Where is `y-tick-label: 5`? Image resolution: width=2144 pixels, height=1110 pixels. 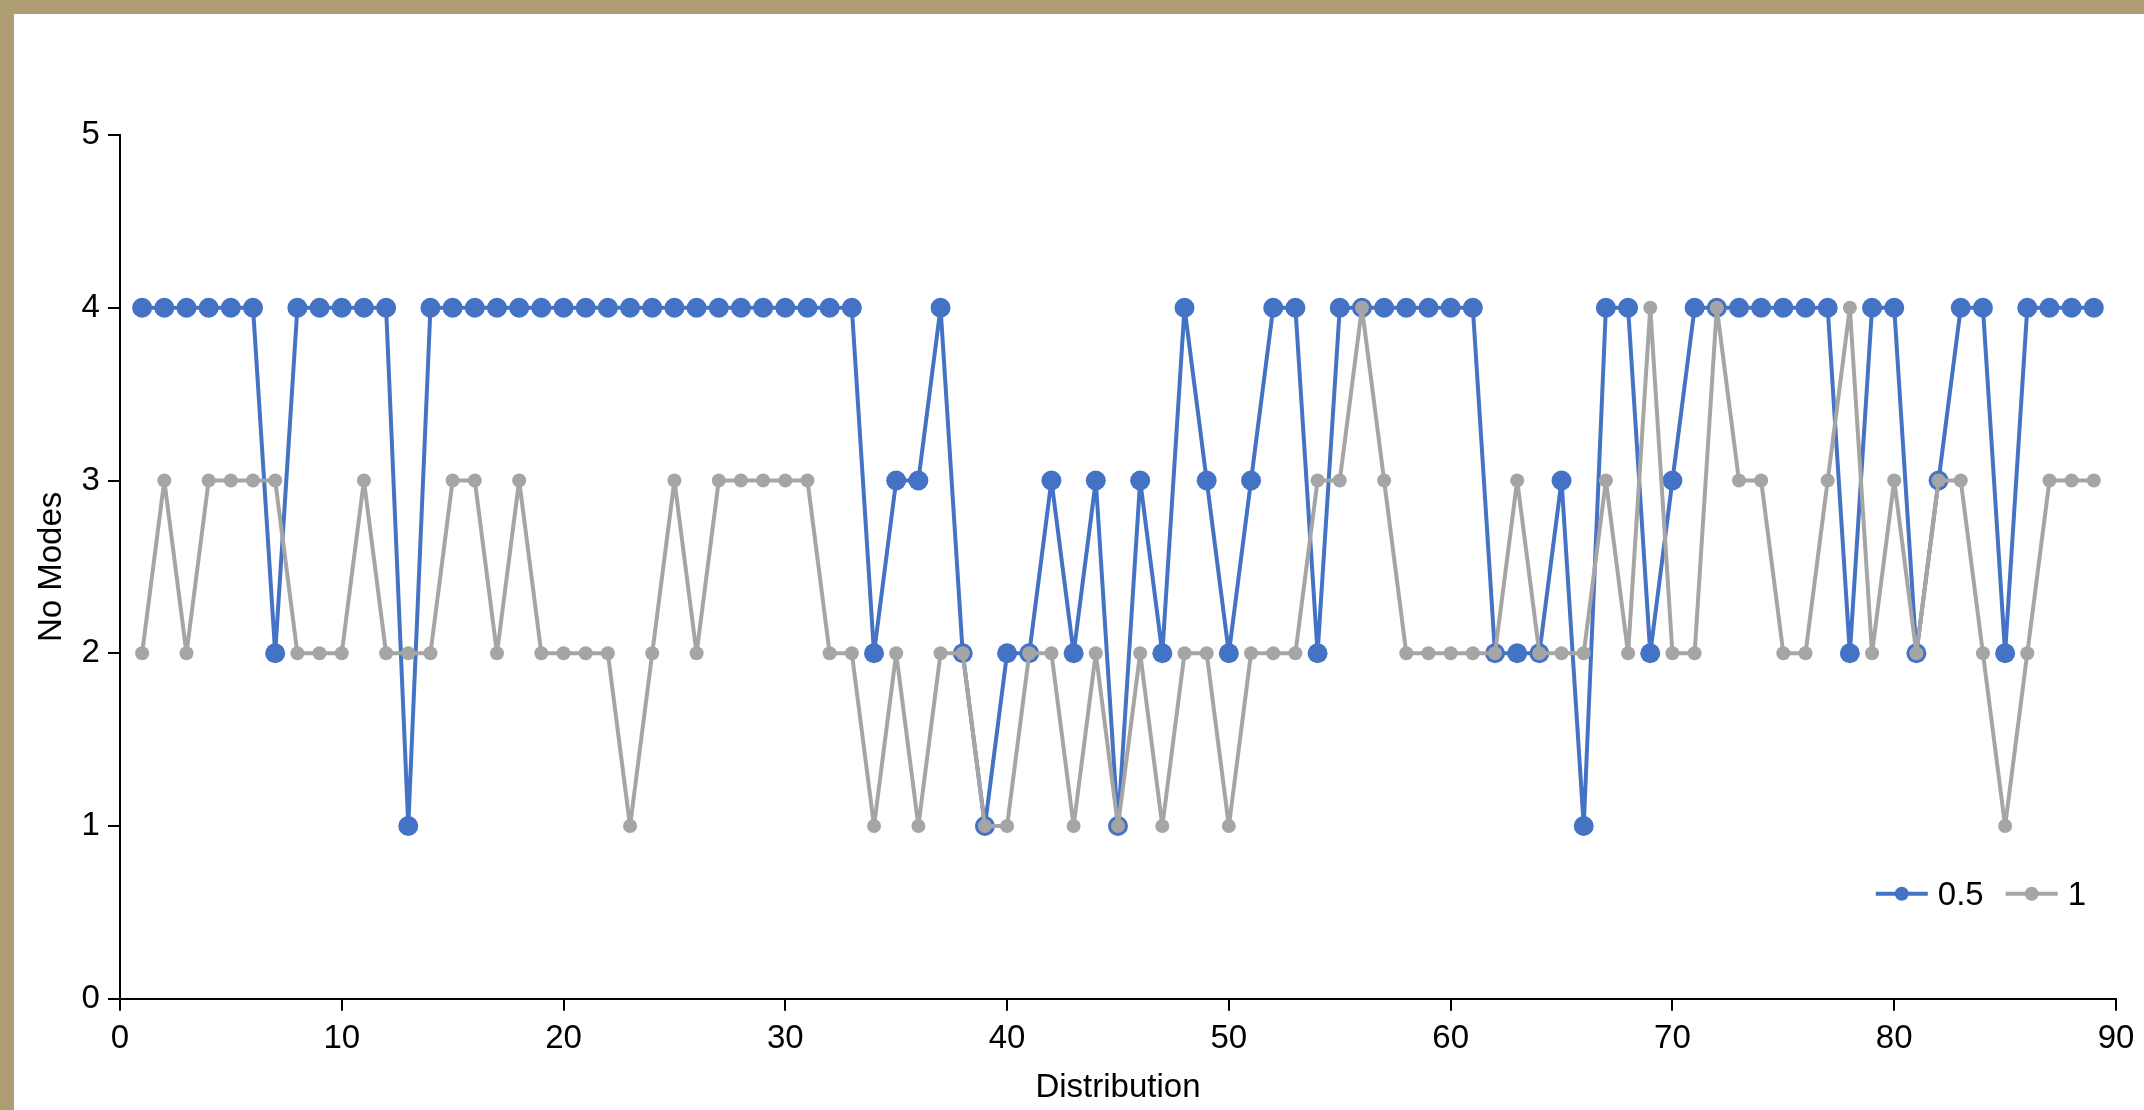 y-tick-label: 5 is located at coordinates (90, 133).